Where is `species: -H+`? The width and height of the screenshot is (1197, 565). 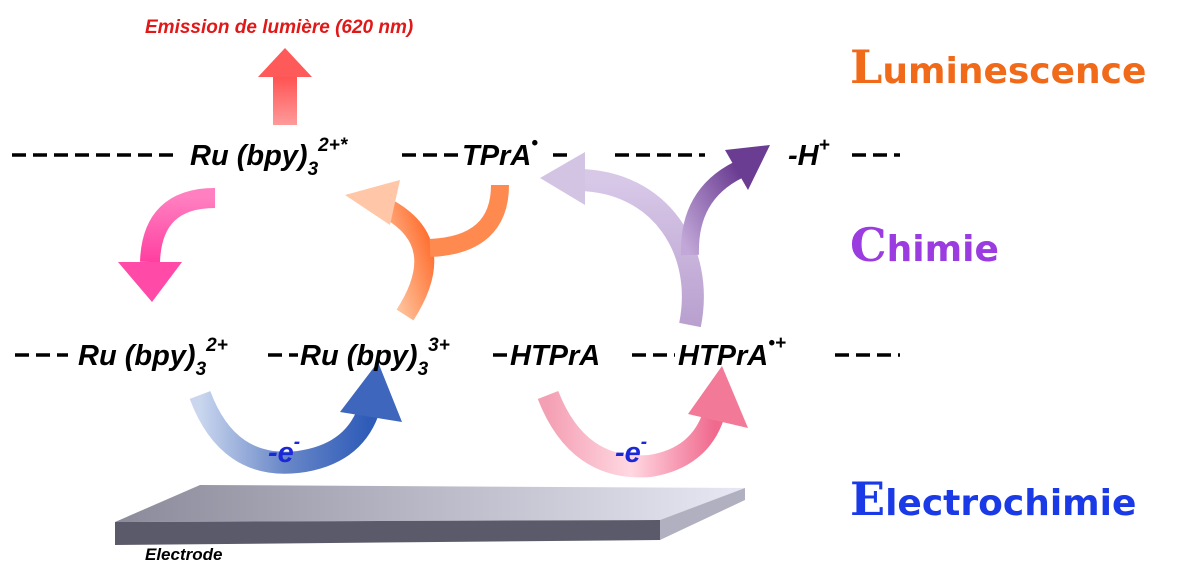
species: -H+ is located at coordinates (809, 153).